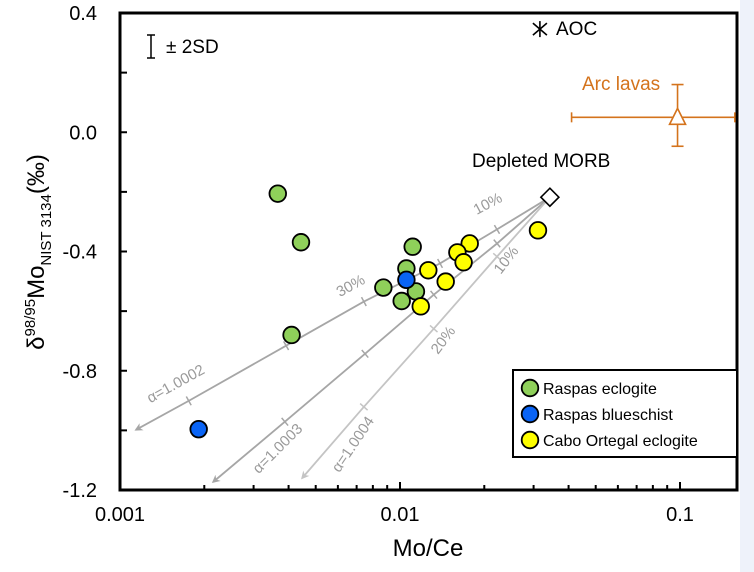 This screenshot has width=754, height=572. I want to click on side-panel-background, so click(747, 286).